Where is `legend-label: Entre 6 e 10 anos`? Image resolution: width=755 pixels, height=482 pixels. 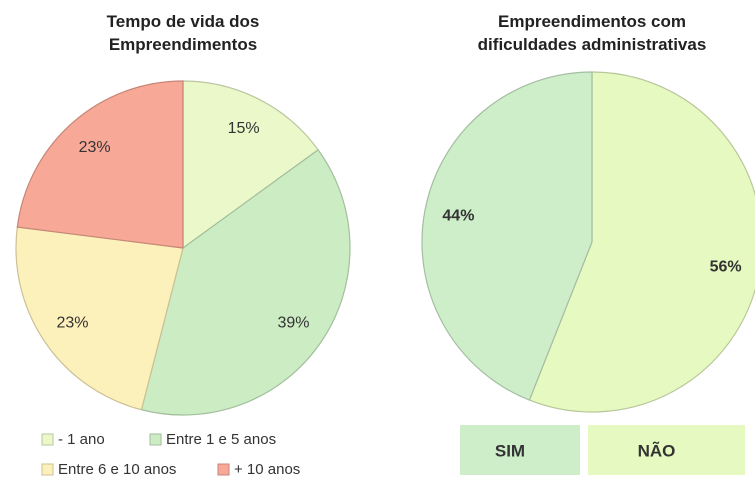 legend-label: Entre 6 e 10 anos is located at coordinates (117, 469).